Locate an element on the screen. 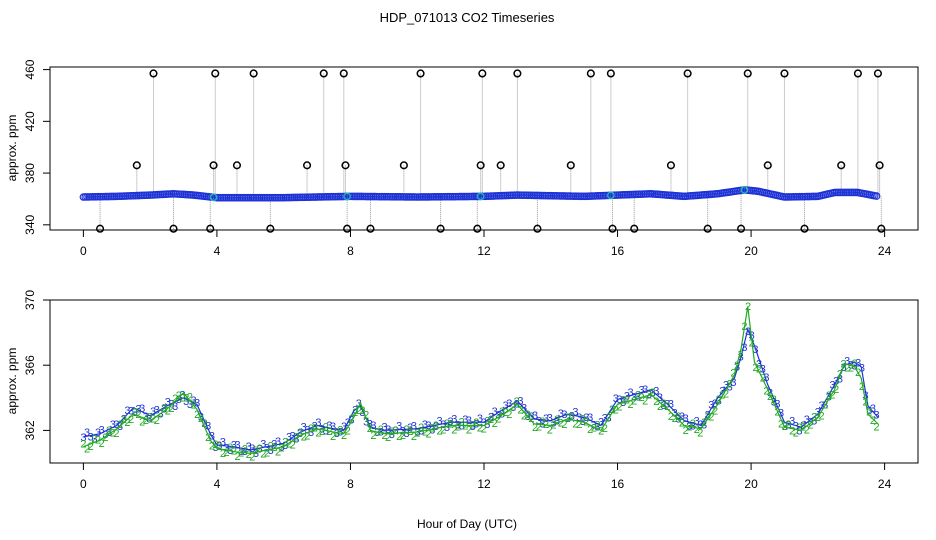  y-tick-label: 366 is located at coordinates (30, 365).